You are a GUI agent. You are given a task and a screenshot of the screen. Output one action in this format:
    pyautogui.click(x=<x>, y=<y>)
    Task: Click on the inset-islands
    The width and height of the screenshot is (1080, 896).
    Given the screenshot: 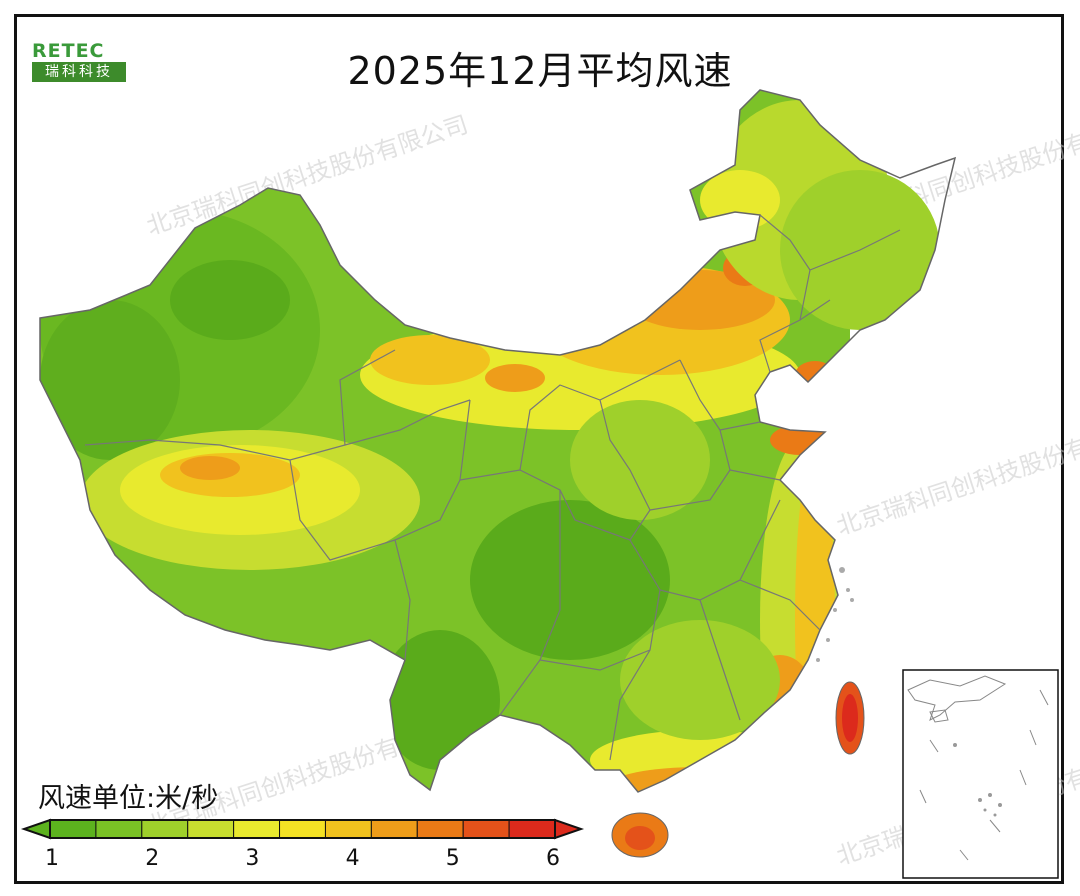 What is the action you would take?
    pyautogui.click(x=977, y=780)
    